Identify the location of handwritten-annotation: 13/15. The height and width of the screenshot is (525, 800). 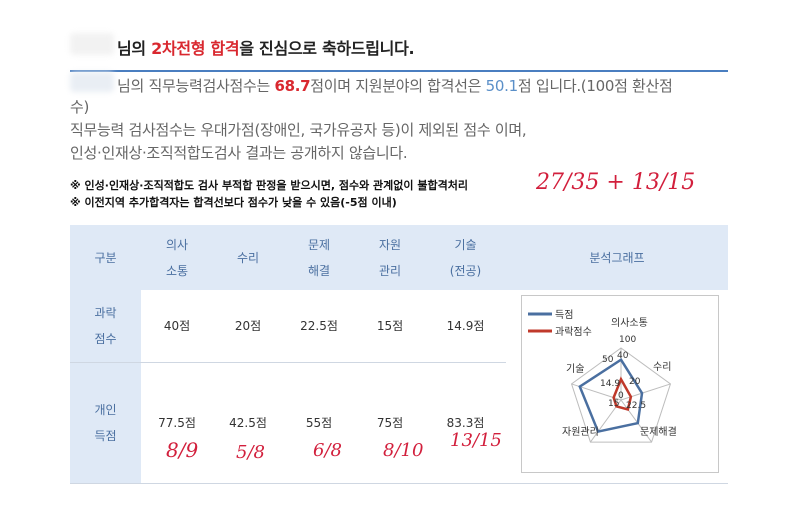
(476, 440).